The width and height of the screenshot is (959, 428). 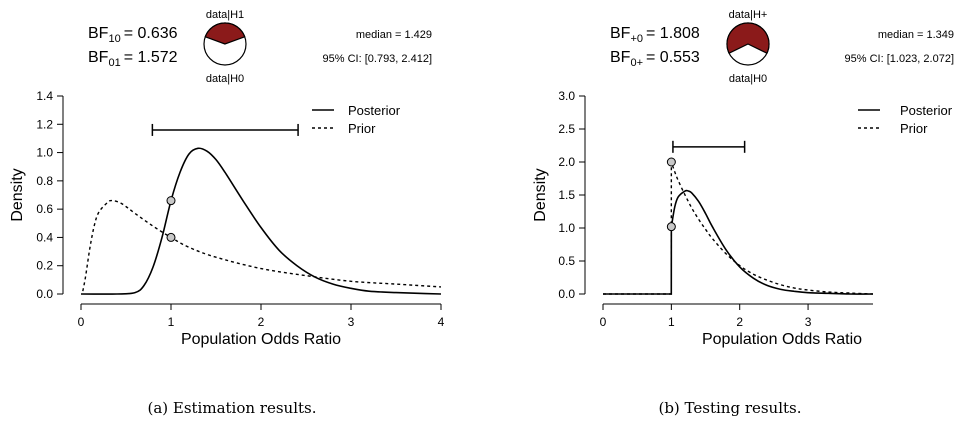 What do you see at coordinates (916, 35) in the screenshot?
I see `median-text: median = 1.349` at bounding box center [916, 35].